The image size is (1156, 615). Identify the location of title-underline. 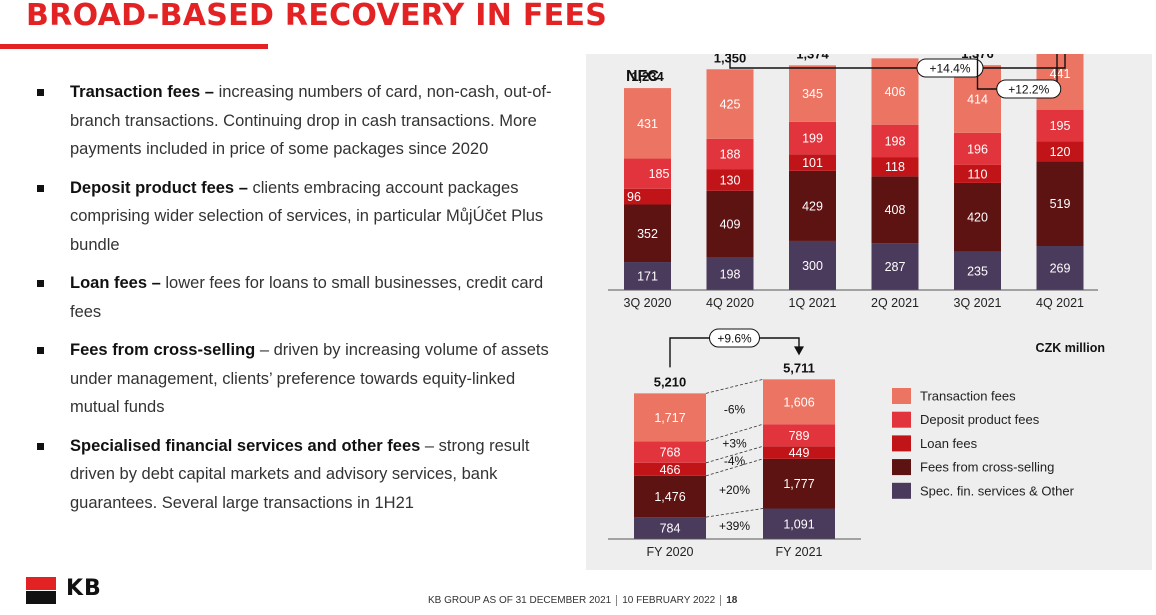
(134, 46).